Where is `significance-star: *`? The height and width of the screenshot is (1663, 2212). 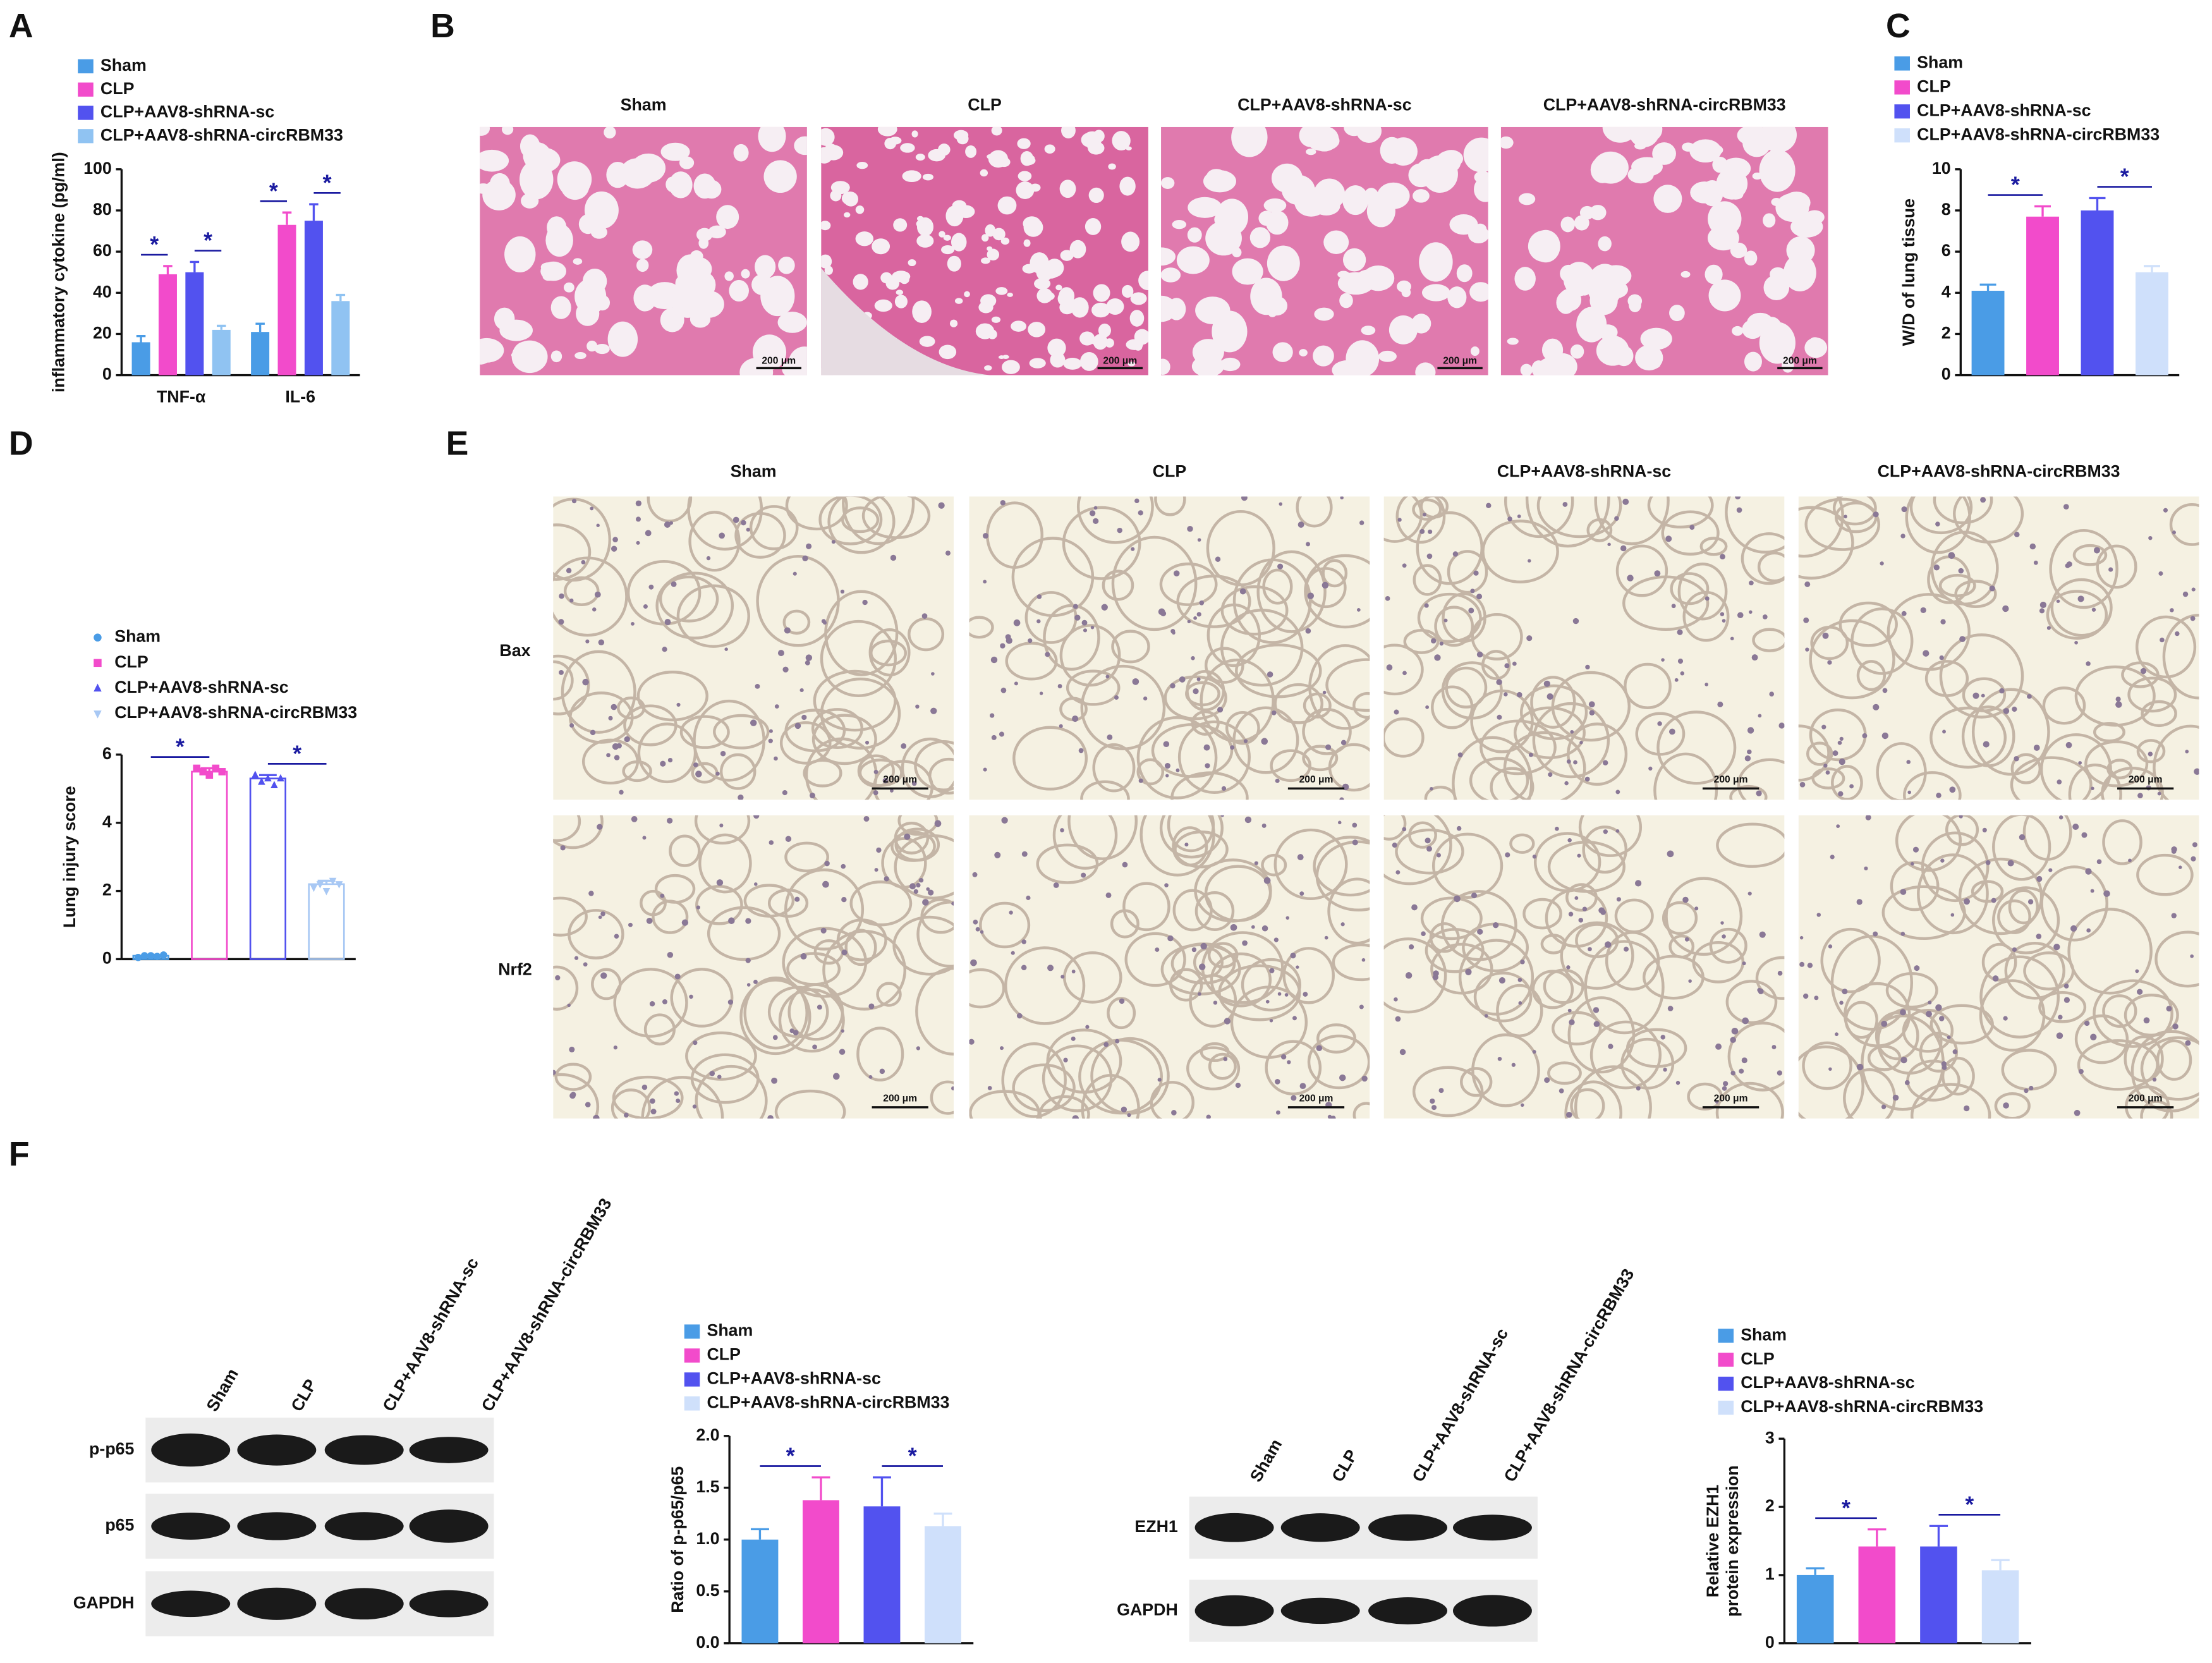
significance-star: * is located at coordinates (1969, 1504).